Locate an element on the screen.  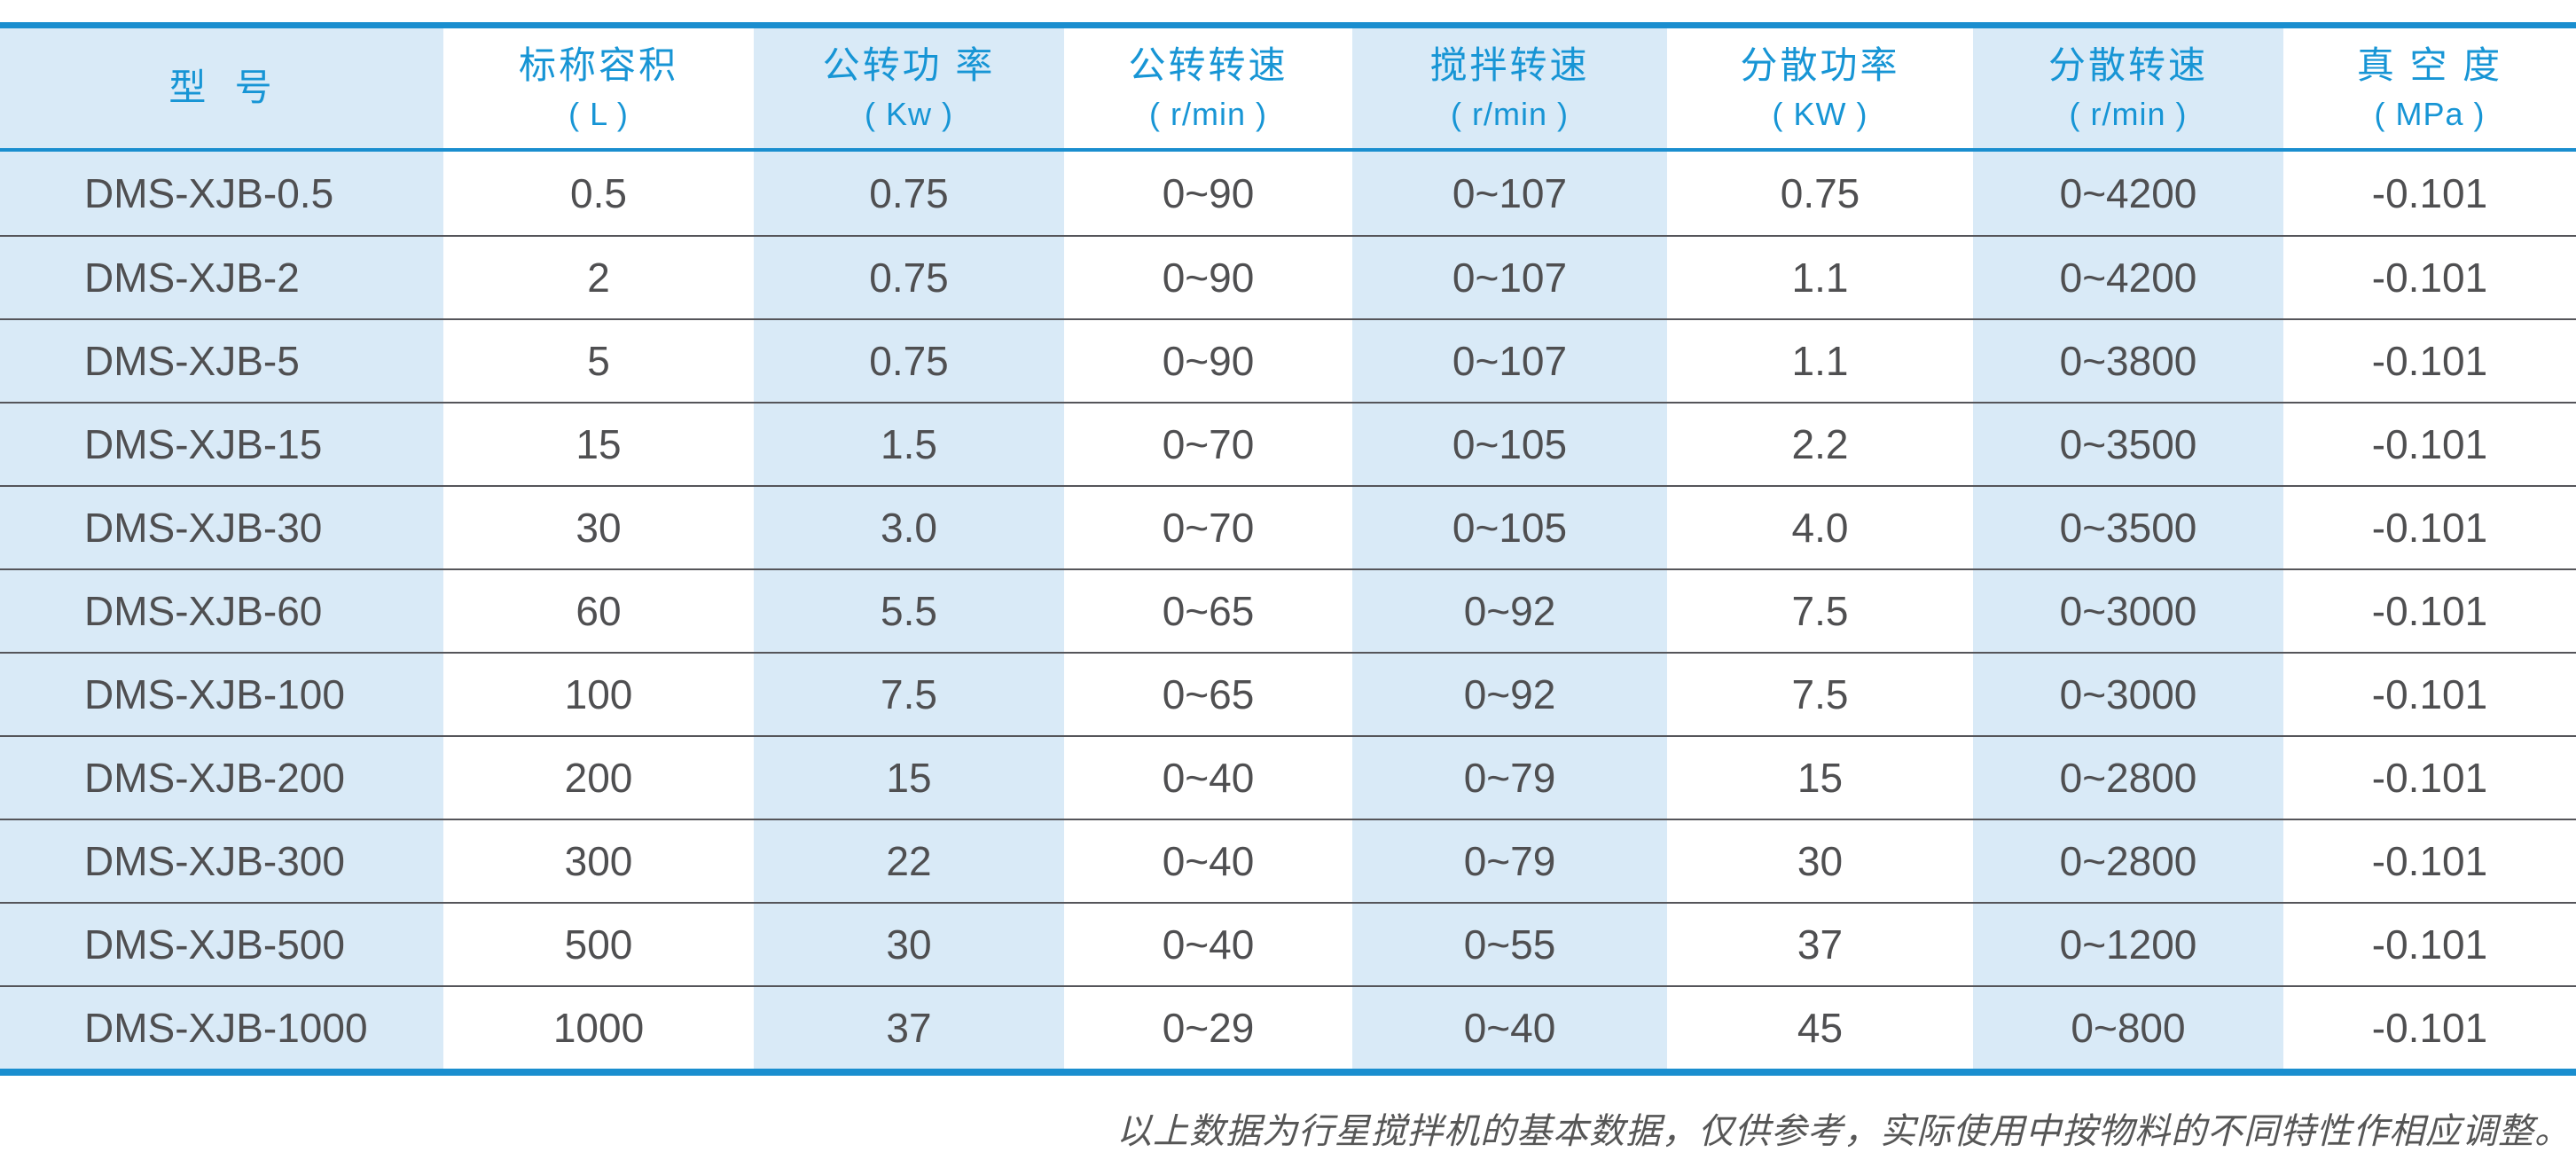
column-title: 标称容积 is located at coordinates (598, 66).